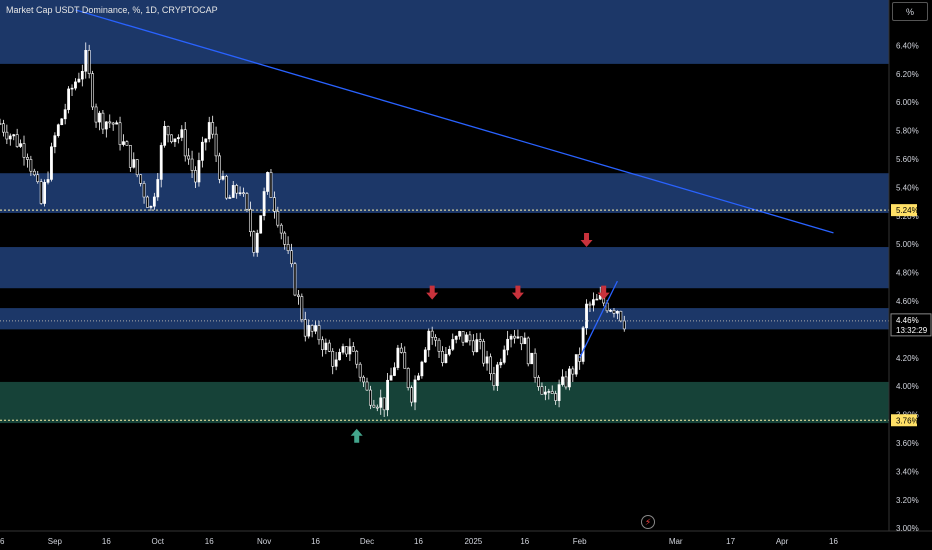 The width and height of the screenshot is (932, 550). I want to click on x-tick-label: Nov, so click(264, 541).